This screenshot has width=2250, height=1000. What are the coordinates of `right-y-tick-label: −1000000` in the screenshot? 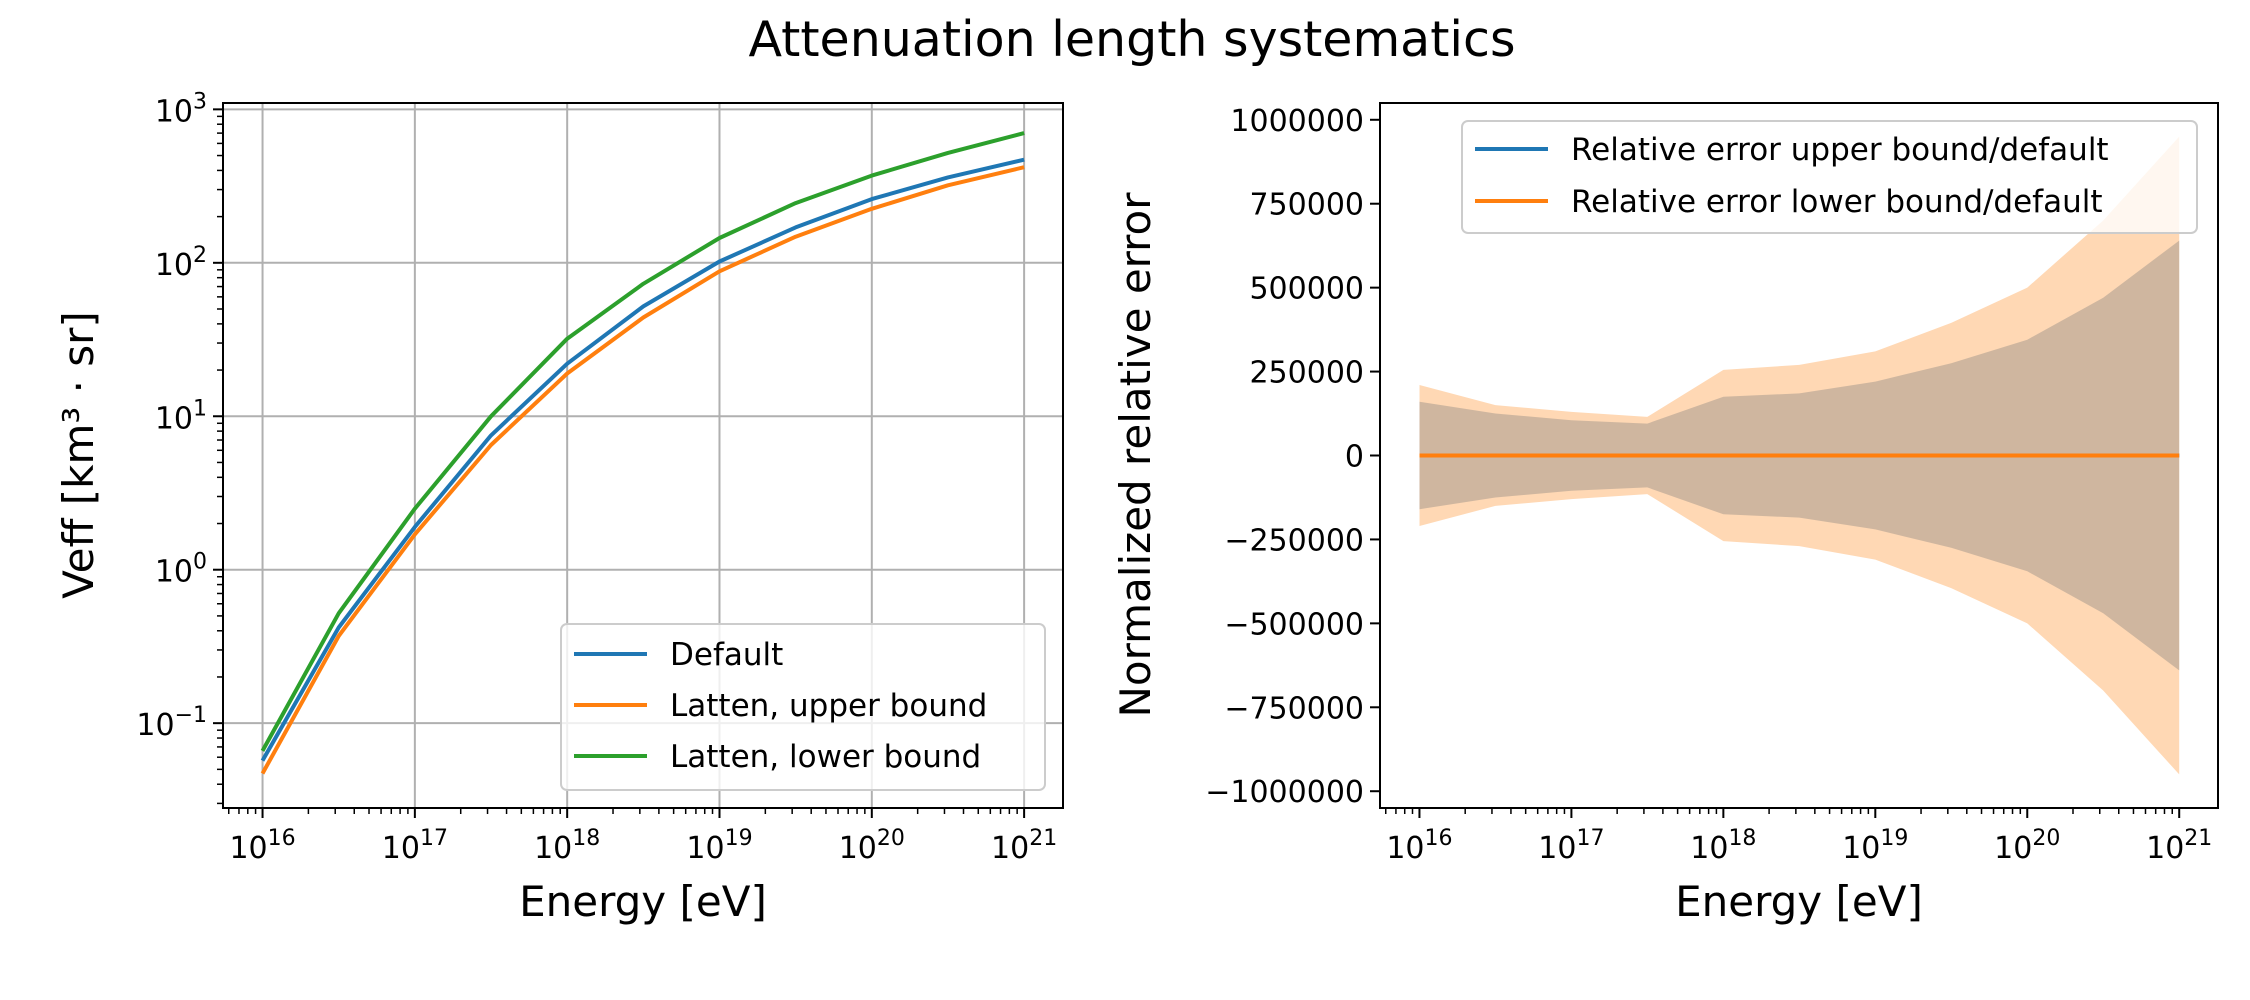 It's located at (1284, 792).